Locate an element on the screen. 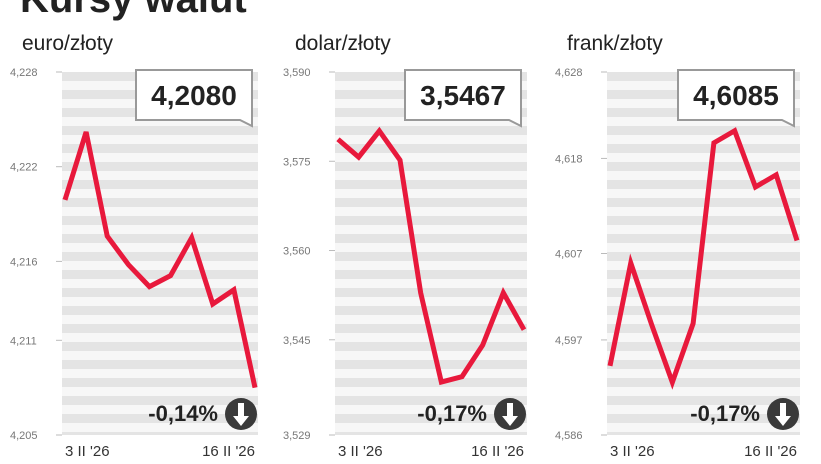 The image size is (821, 464). y-tick-label: 4,228 is located at coordinates (24, 73).